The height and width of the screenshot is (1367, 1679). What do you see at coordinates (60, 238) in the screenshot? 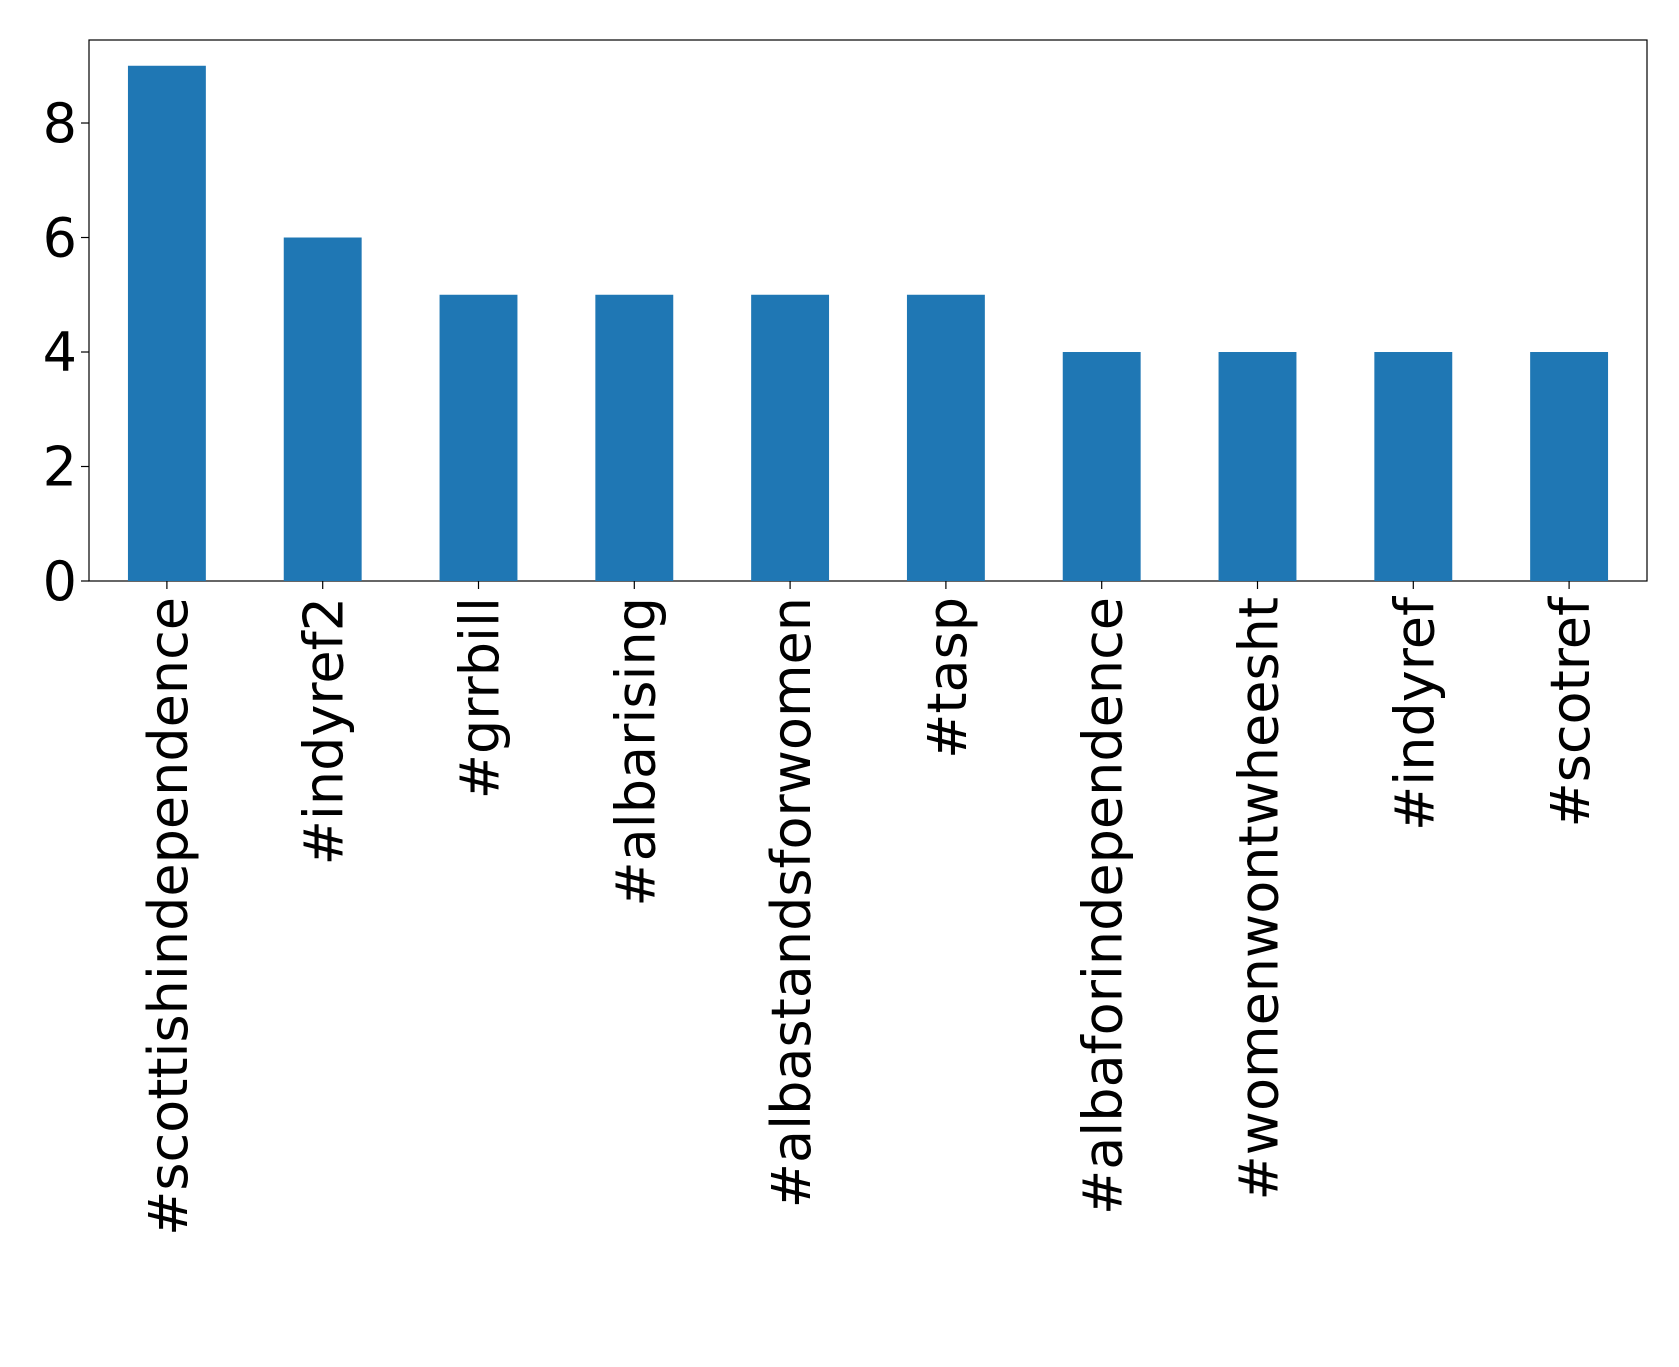
I see `y-tick-label: 6` at bounding box center [60, 238].